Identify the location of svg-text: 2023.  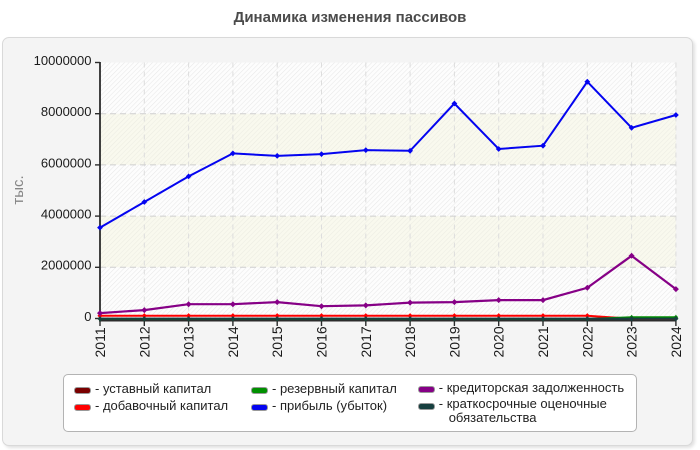
(632, 341).